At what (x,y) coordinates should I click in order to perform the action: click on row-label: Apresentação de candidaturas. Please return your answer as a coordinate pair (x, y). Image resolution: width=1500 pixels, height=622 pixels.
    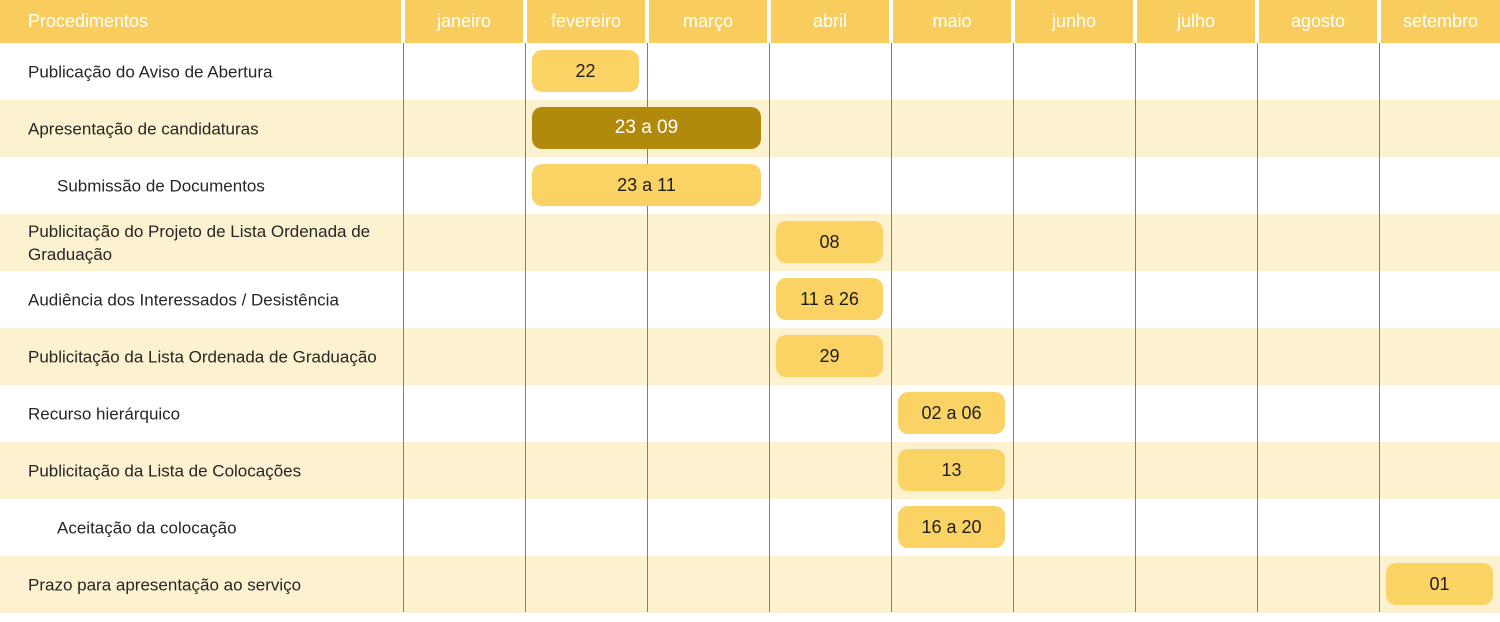
    Looking at the image, I should click on (143, 128).